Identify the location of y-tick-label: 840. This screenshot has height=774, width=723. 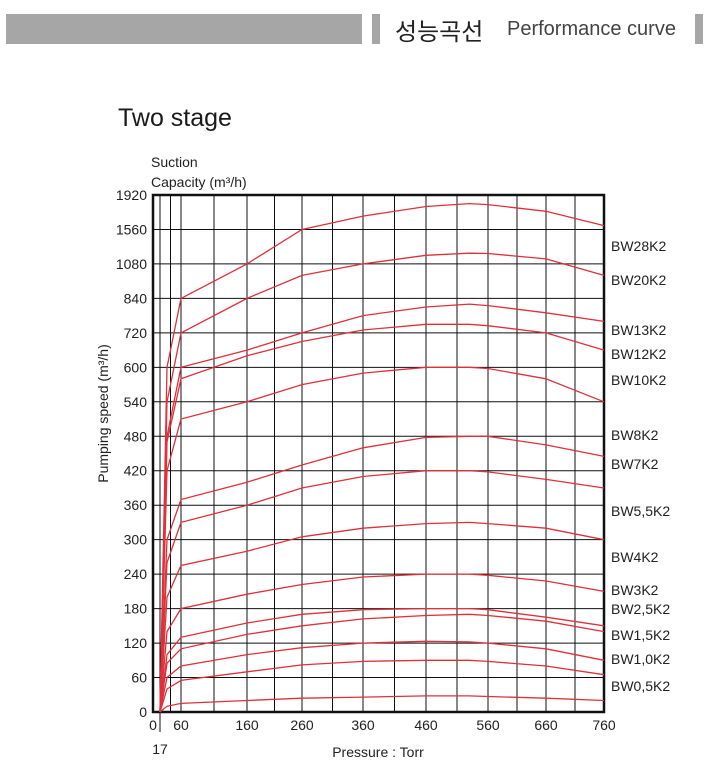
(136, 298).